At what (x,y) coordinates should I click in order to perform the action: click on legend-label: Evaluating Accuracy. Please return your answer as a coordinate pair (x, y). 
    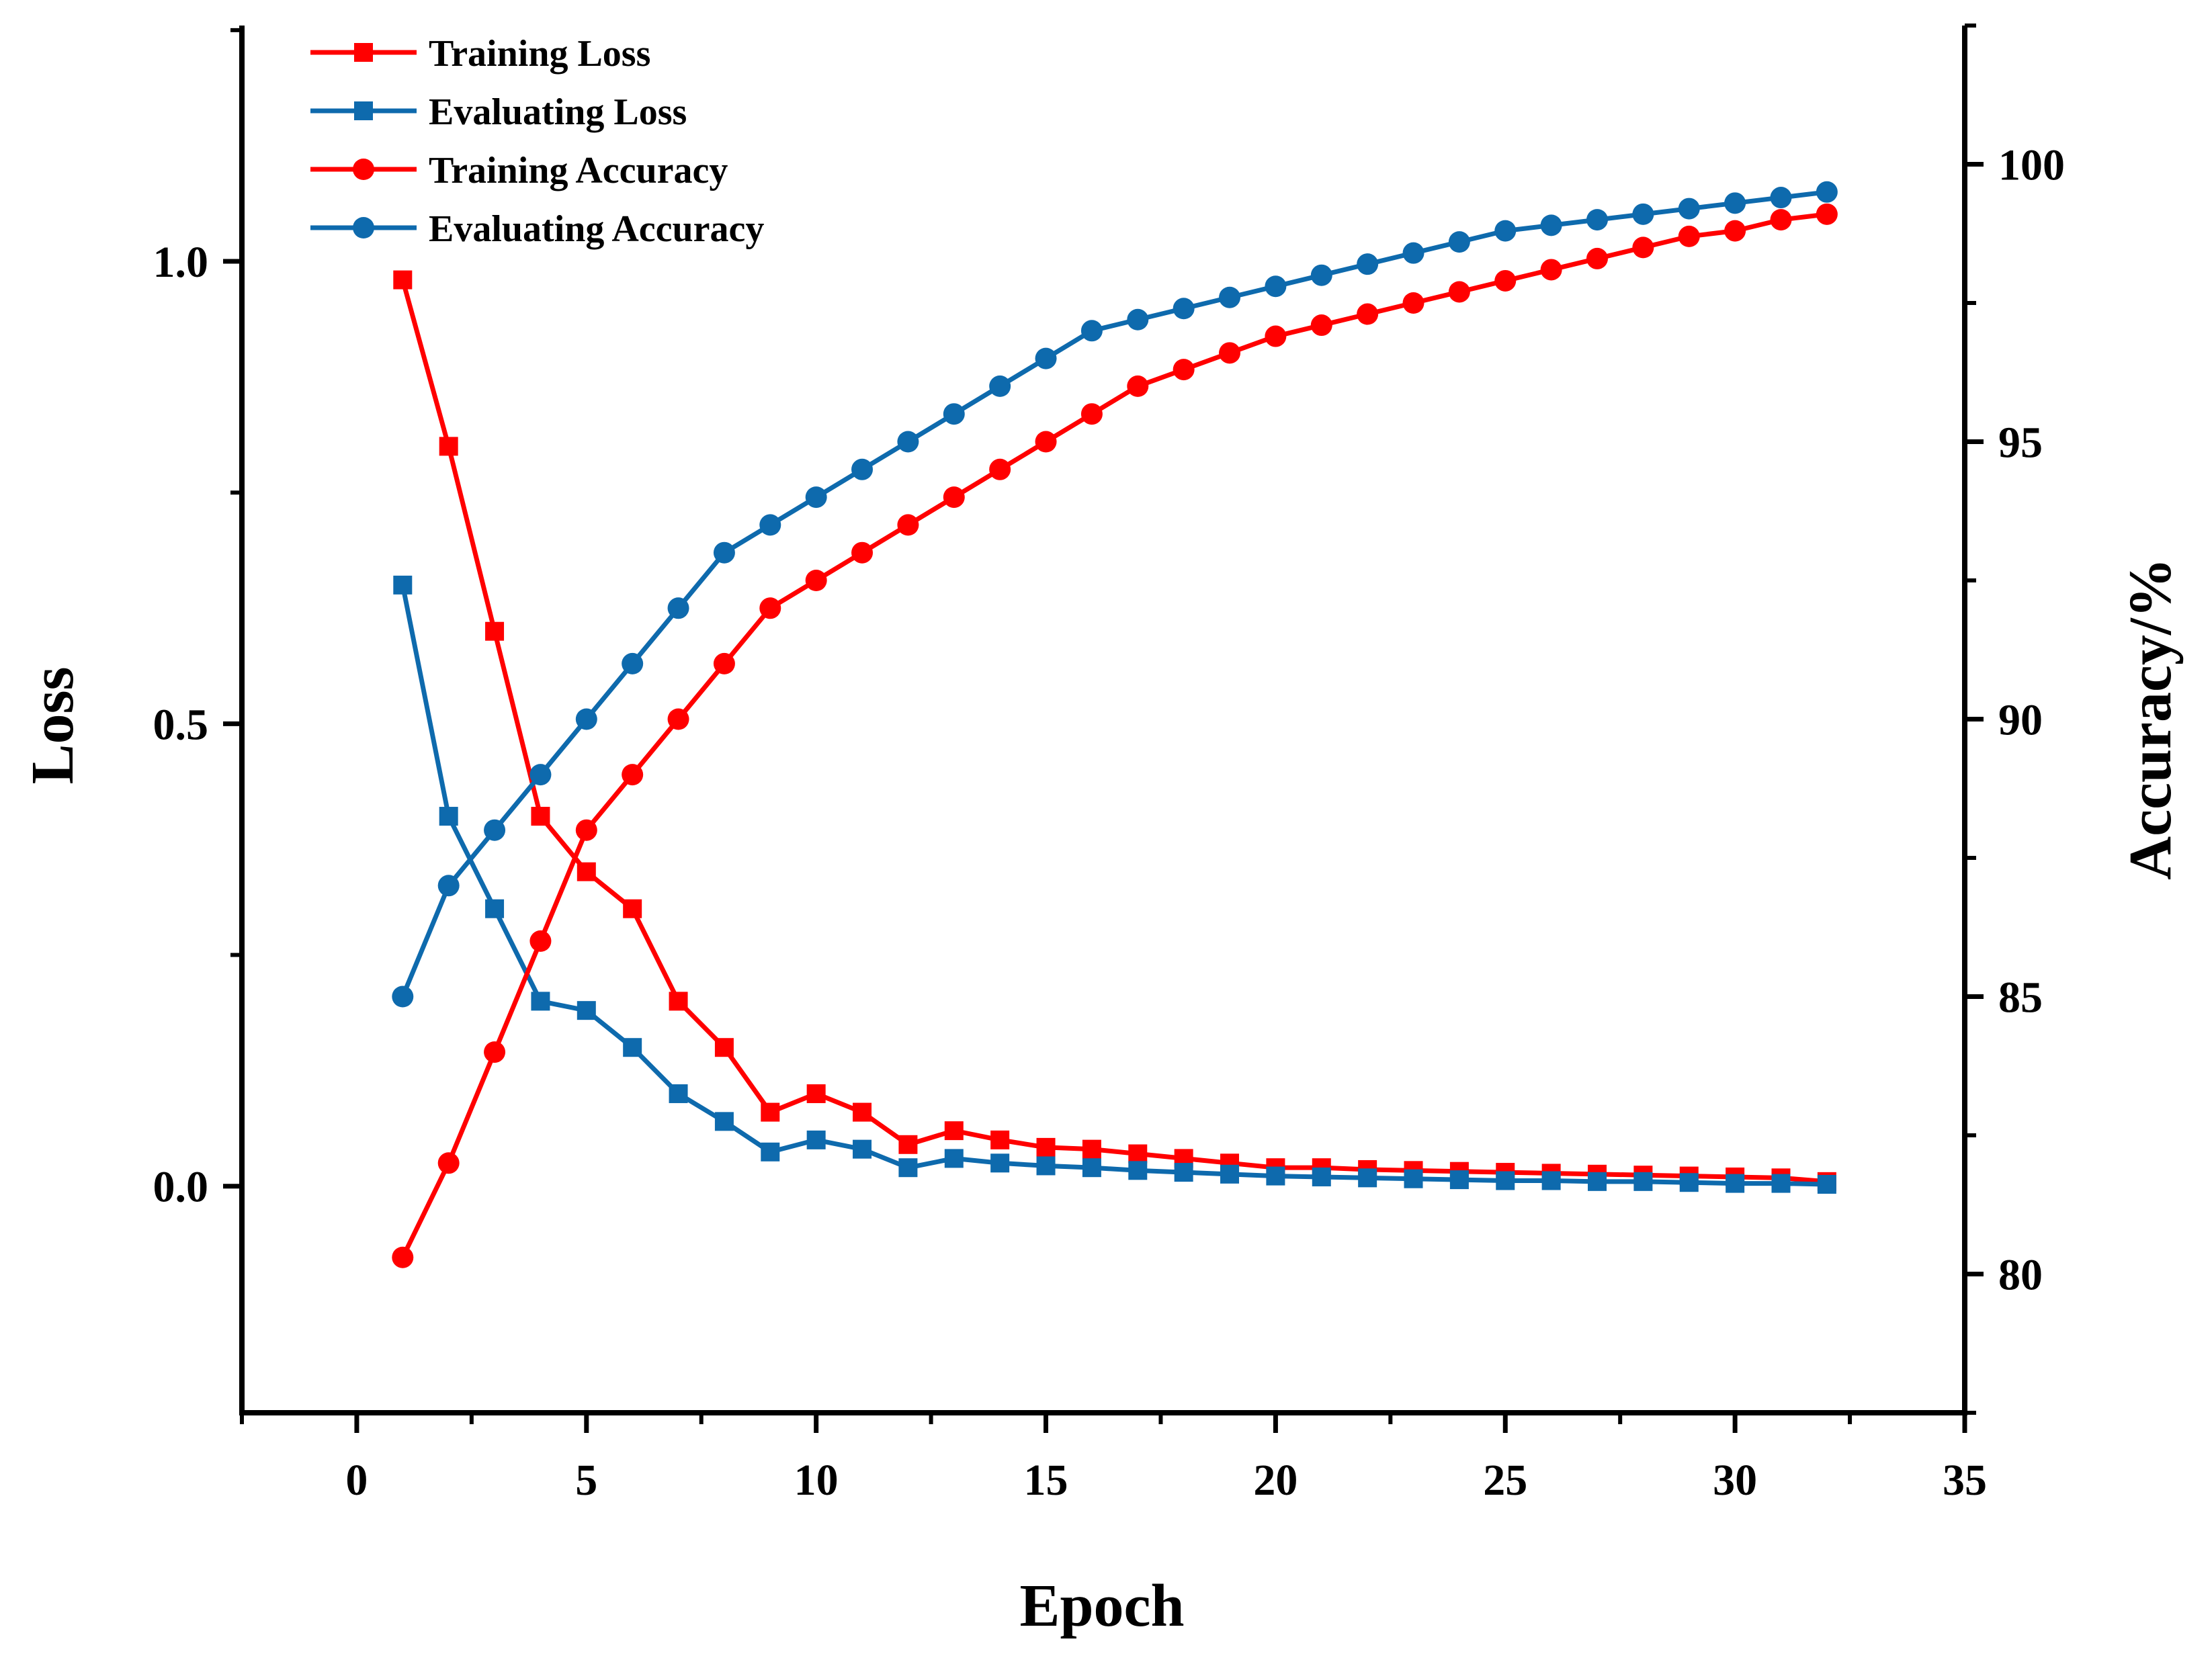
    Looking at the image, I should click on (596, 229).